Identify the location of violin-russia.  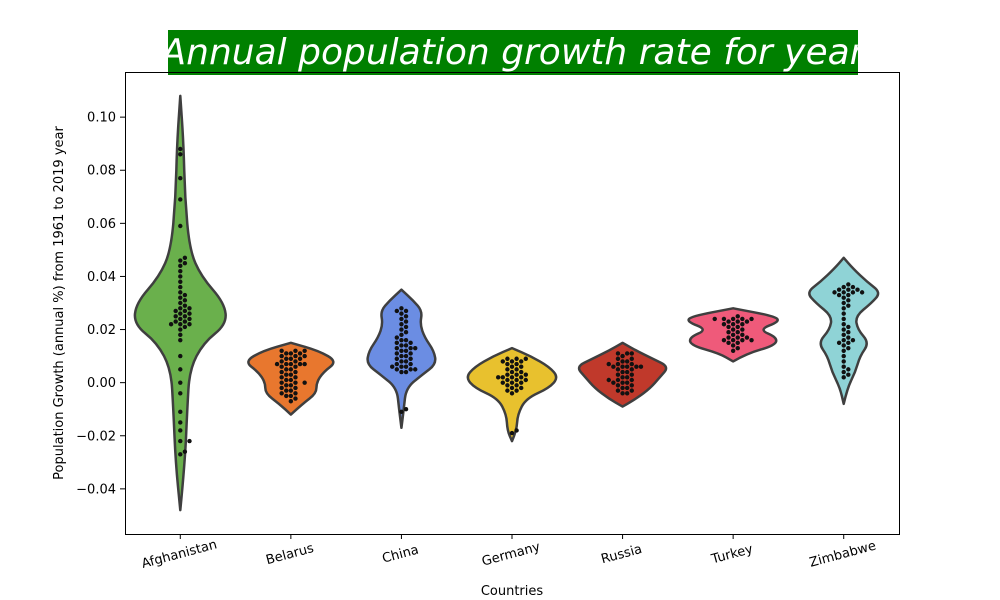
(622, 374).